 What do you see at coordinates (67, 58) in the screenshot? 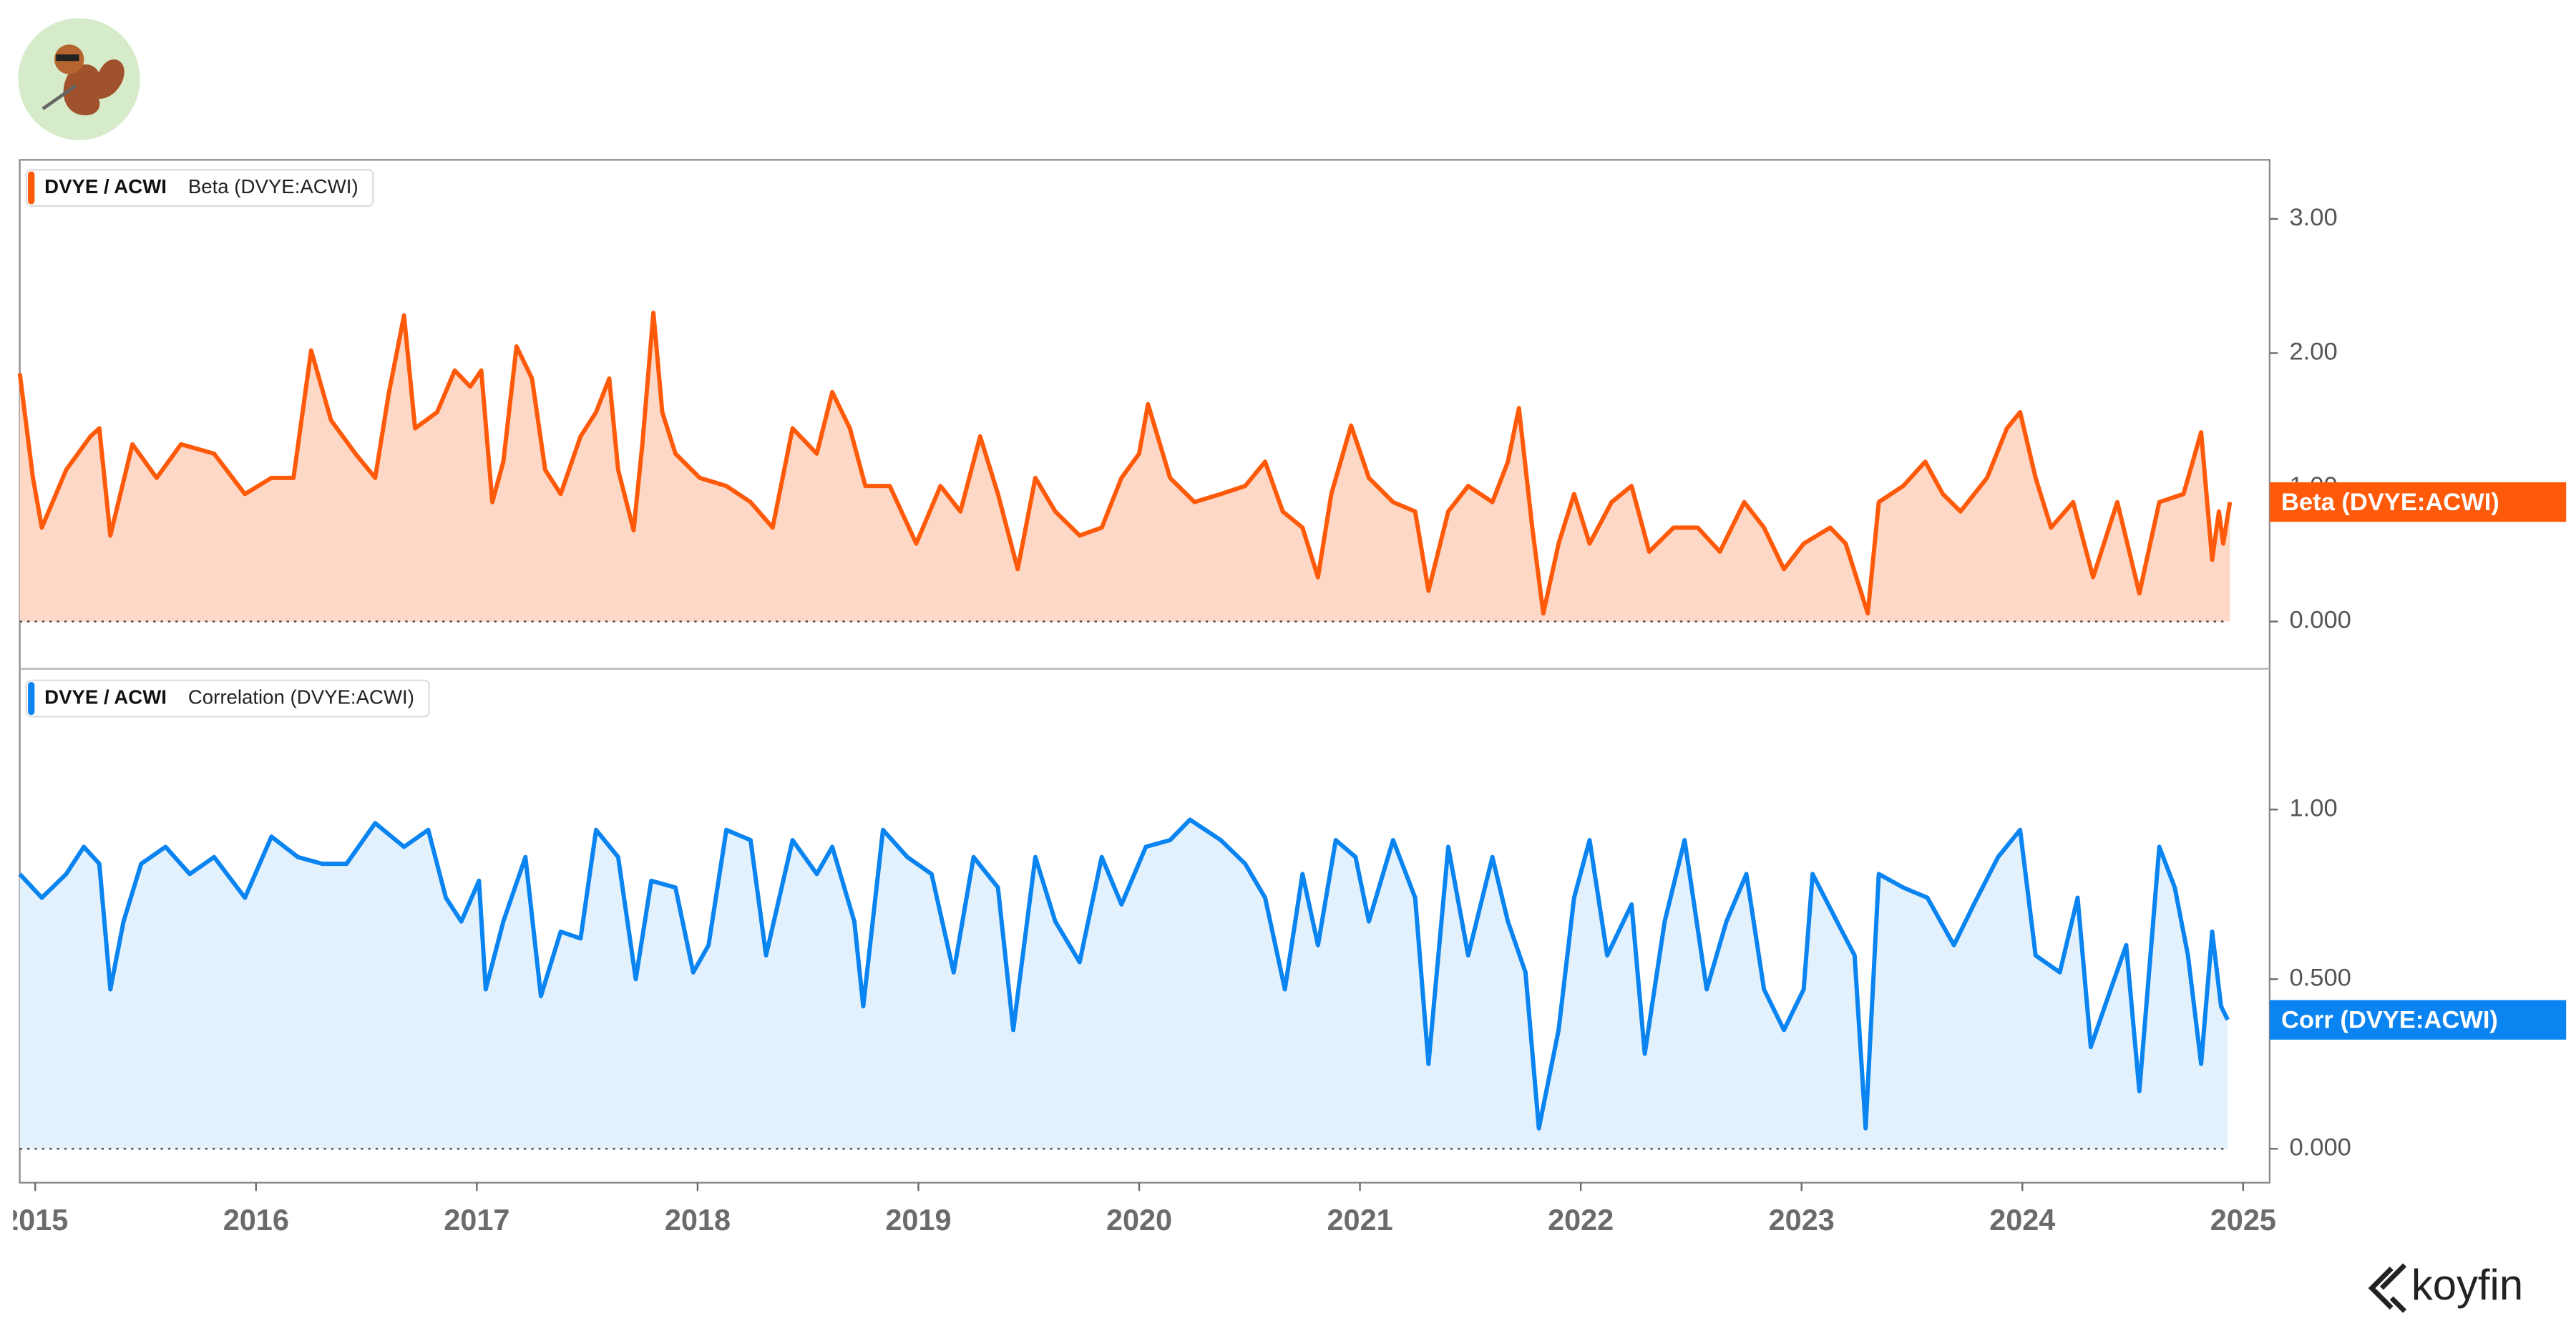
I see `avatar-glasses` at bounding box center [67, 58].